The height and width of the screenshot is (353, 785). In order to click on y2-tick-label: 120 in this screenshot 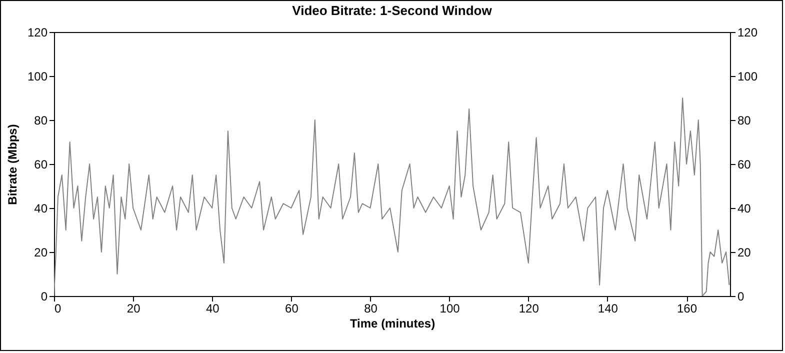, I will do `click(748, 33)`.